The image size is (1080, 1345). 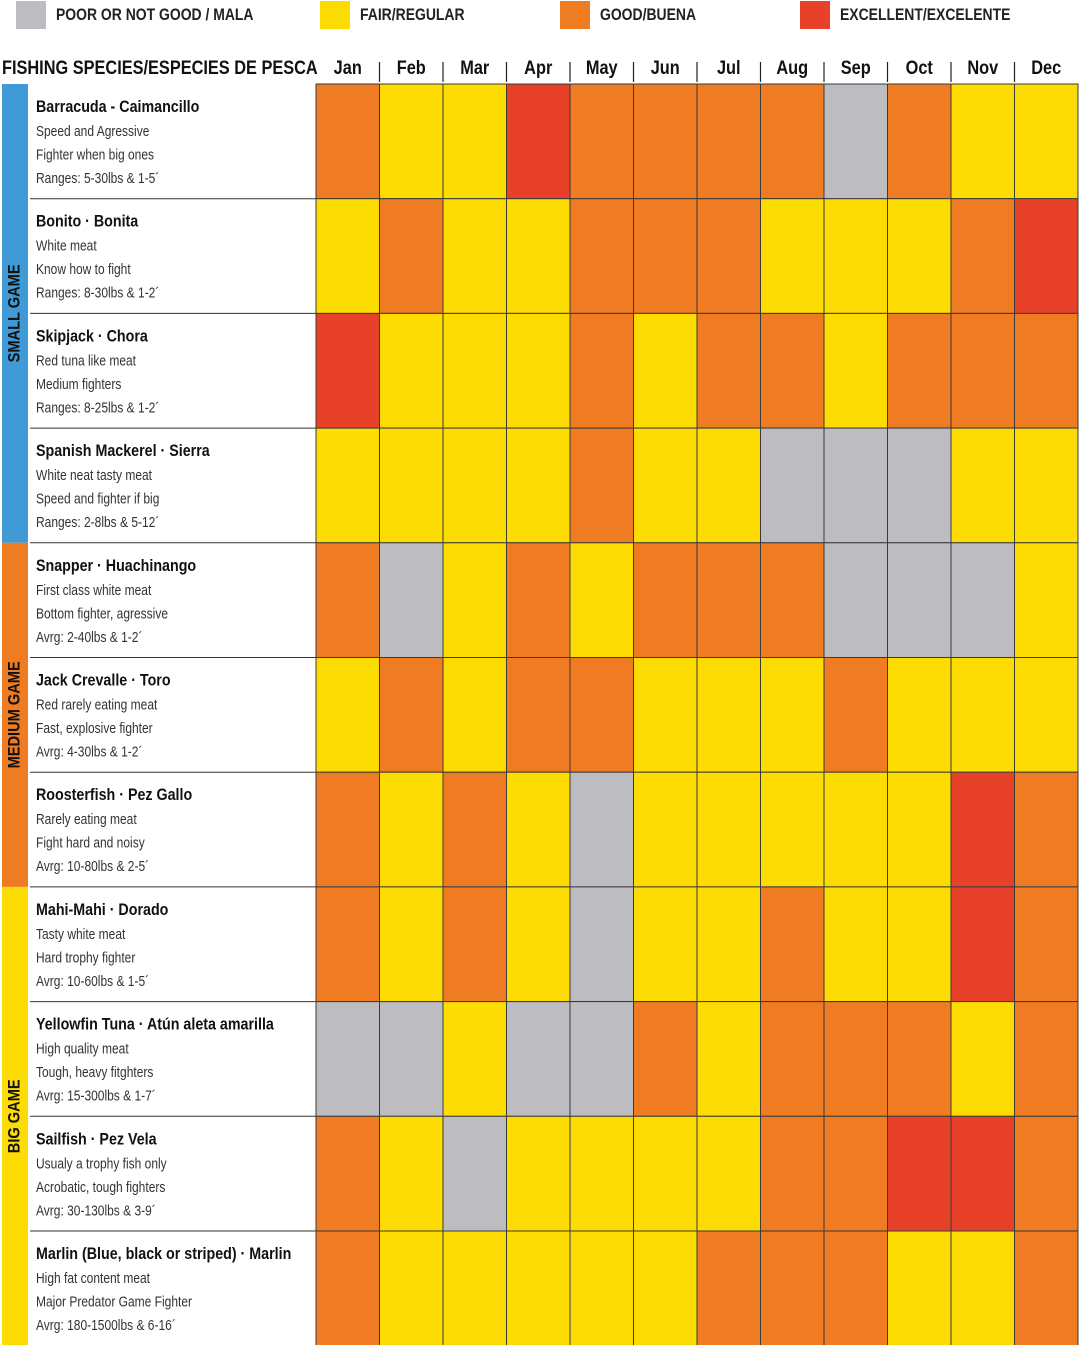 I want to click on species-detail: Fast, explosive fighter, so click(x=94, y=728).